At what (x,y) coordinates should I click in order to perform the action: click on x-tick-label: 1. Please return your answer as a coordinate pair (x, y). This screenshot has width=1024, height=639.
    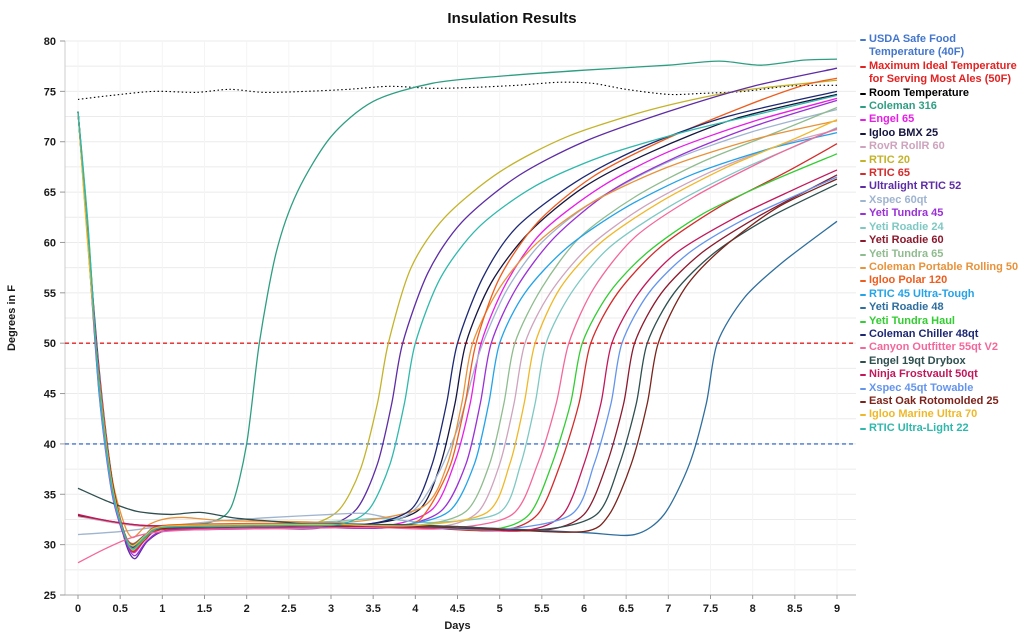
    Looking at the image, I should click on (162, 609).